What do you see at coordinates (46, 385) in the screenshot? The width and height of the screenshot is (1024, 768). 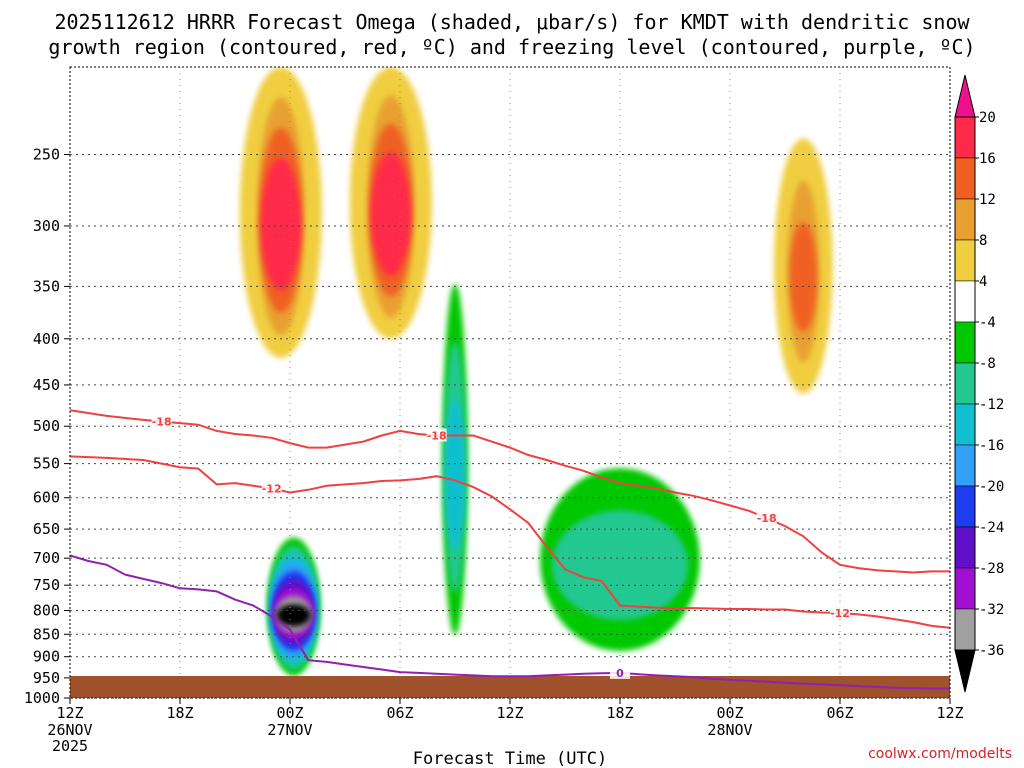 I see `y-tick-label: 450` at bounding box center [46, 385].